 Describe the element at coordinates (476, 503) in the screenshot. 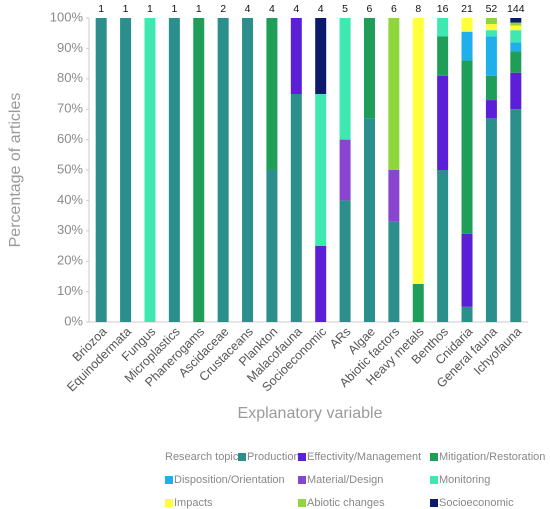

I see `legend-label: Socioeconomic` at that location.